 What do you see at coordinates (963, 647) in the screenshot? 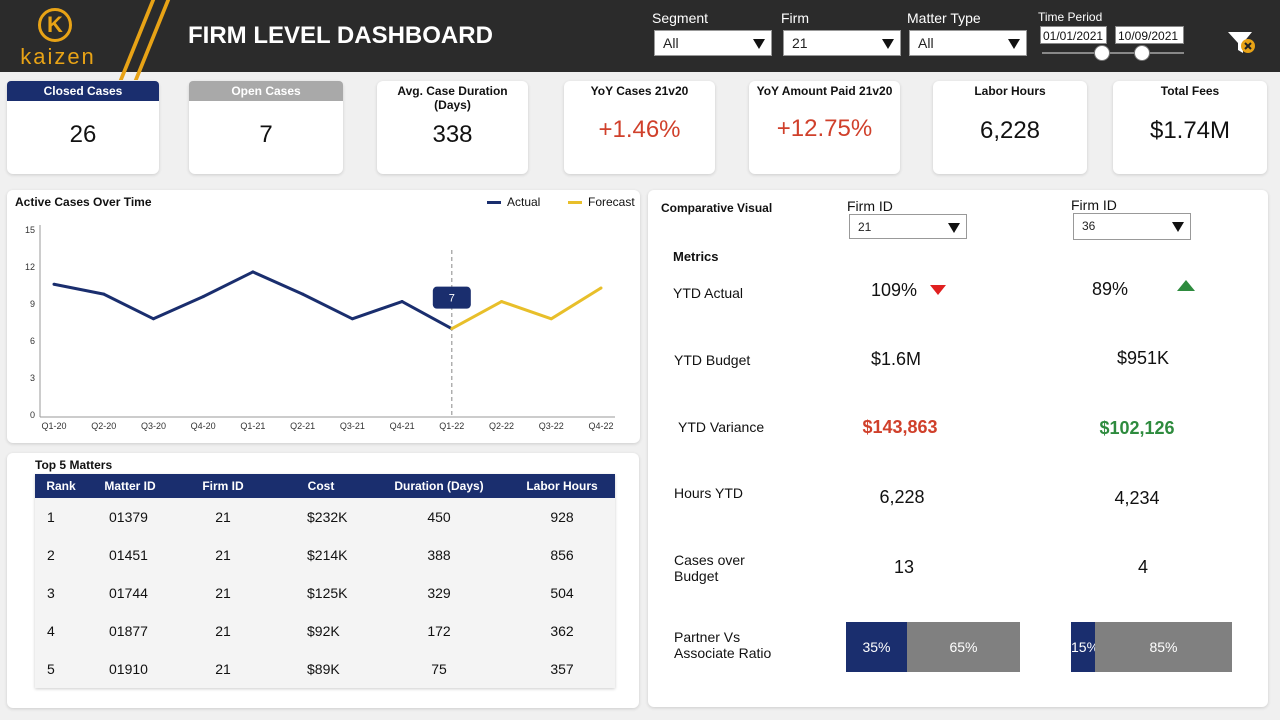
I see `associate-segment: 65%` at bounding box center [963, 647].